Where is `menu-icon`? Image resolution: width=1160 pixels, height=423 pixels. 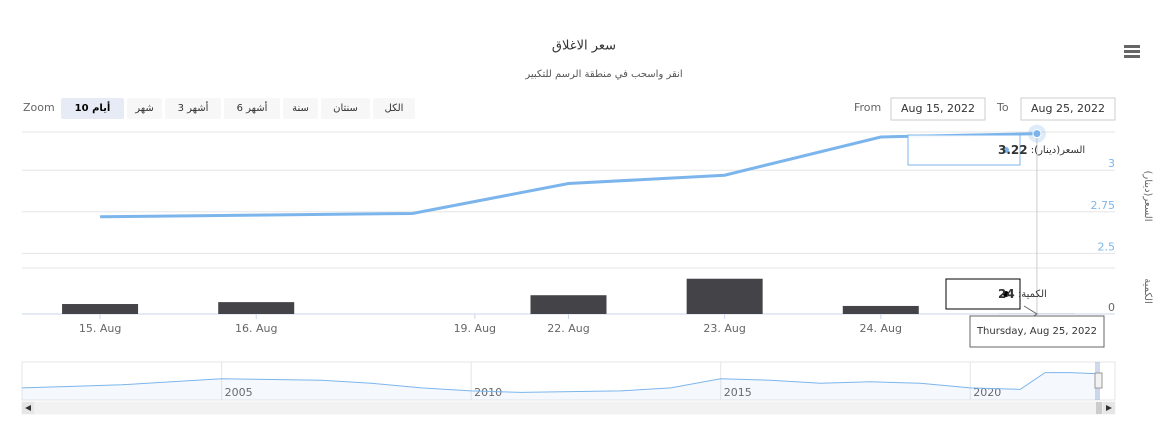
menu-icon is located at coordinates (1132, 51).